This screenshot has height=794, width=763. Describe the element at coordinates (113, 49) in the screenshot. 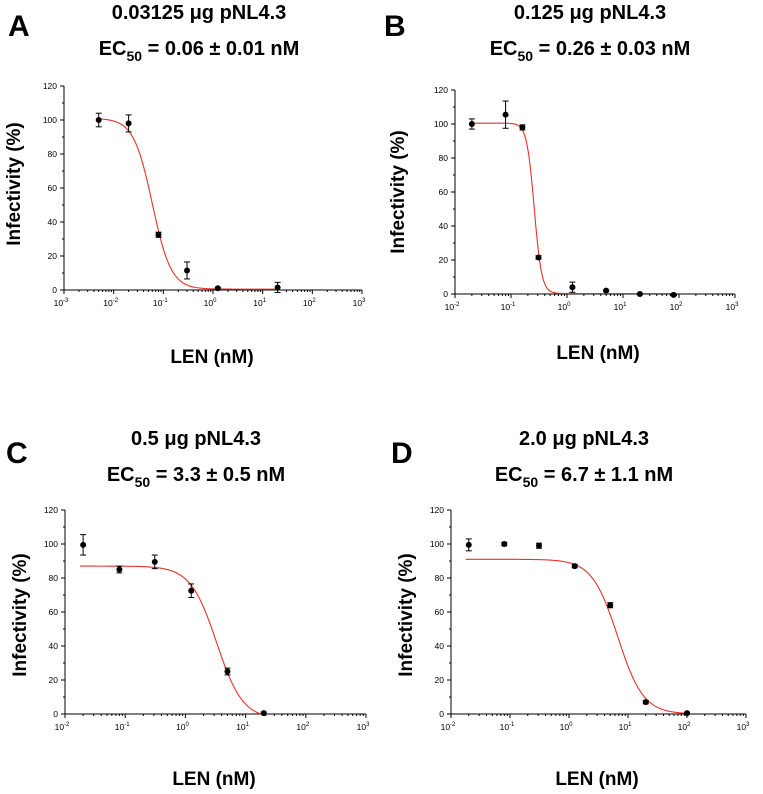

I see `panel-a-ec50-prefix: EC` at that location.